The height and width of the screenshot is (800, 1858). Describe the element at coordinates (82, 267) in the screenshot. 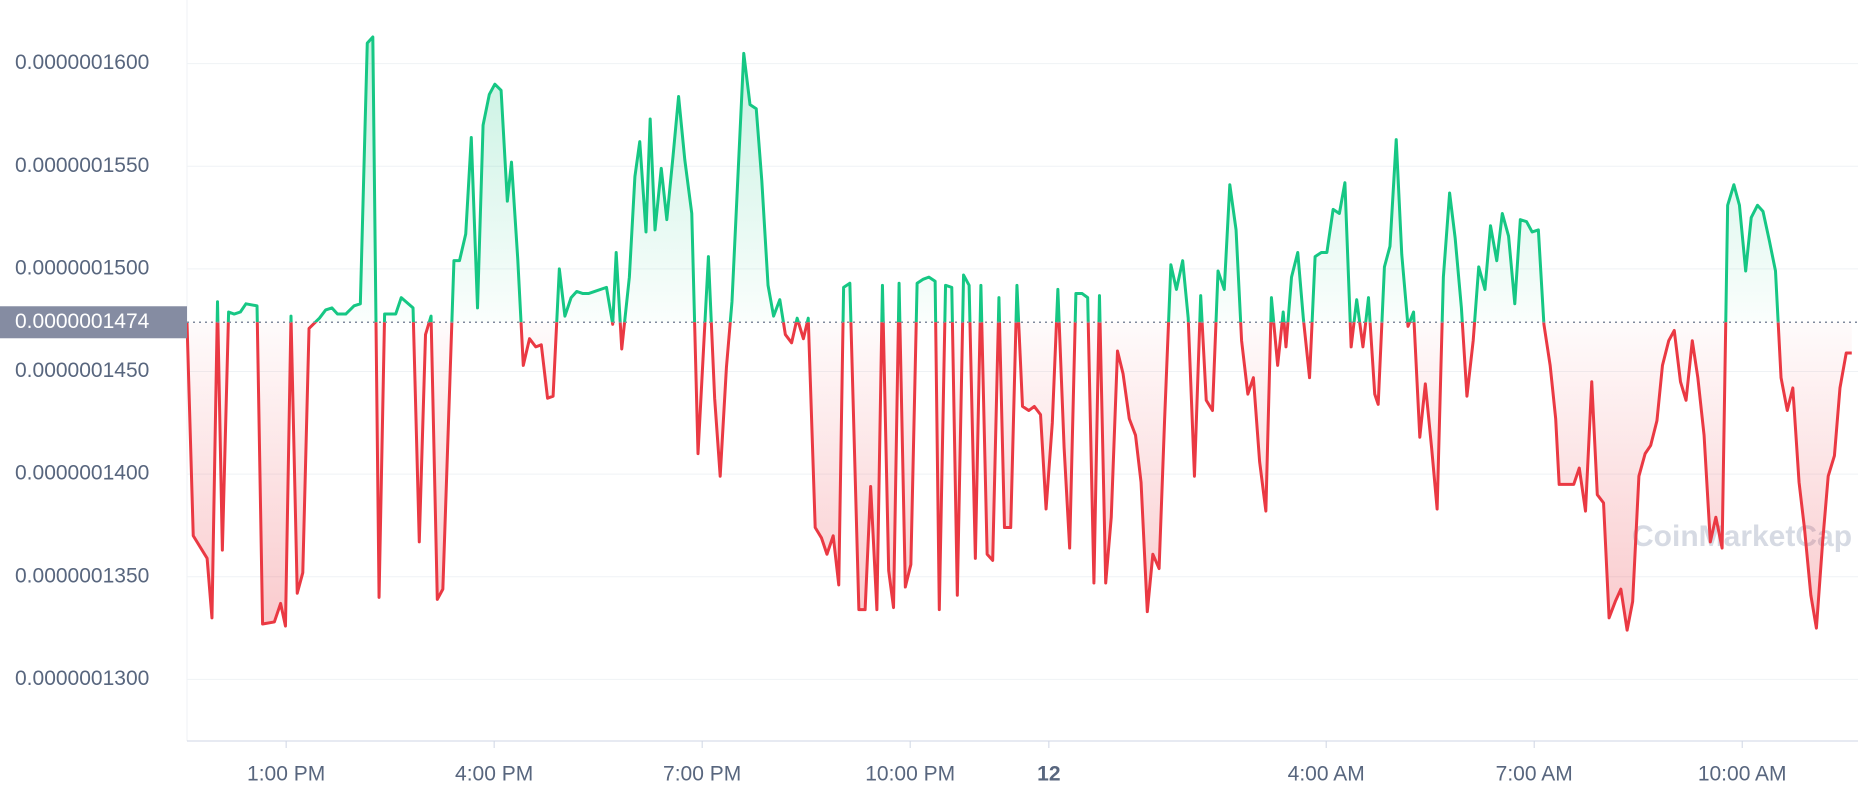

I see `y-tick-label: 0.0000001500` at that location.